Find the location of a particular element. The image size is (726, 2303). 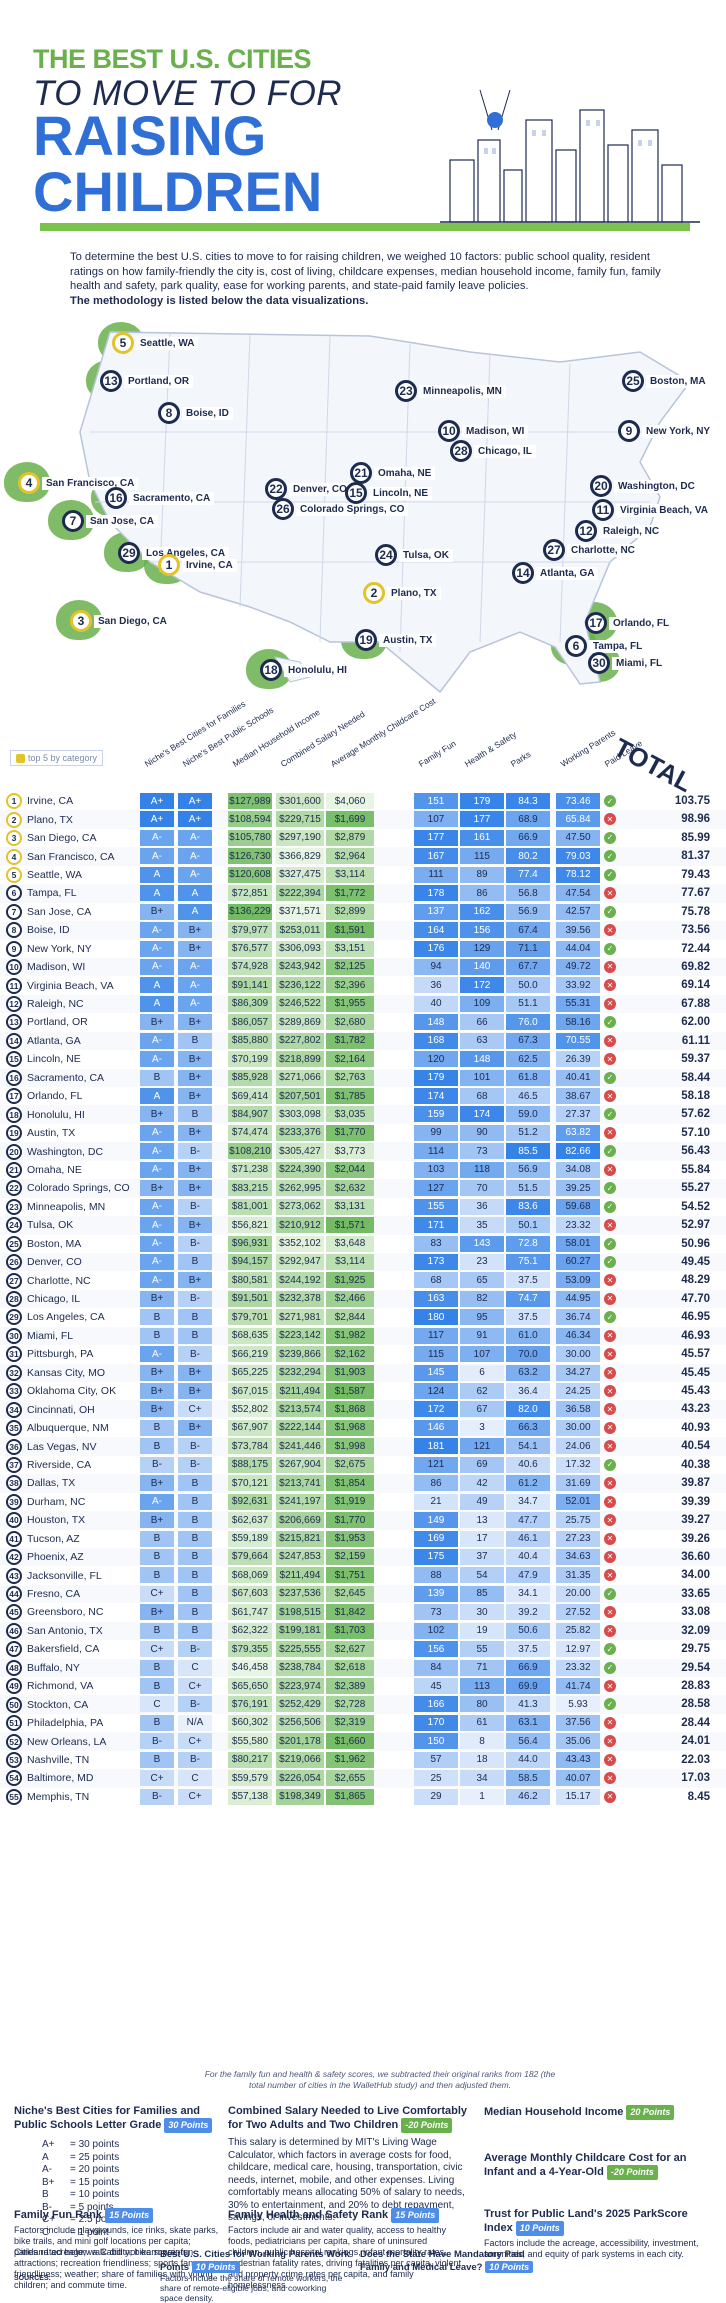

grade-schools: C+ is located at coordinates (195, 1741).